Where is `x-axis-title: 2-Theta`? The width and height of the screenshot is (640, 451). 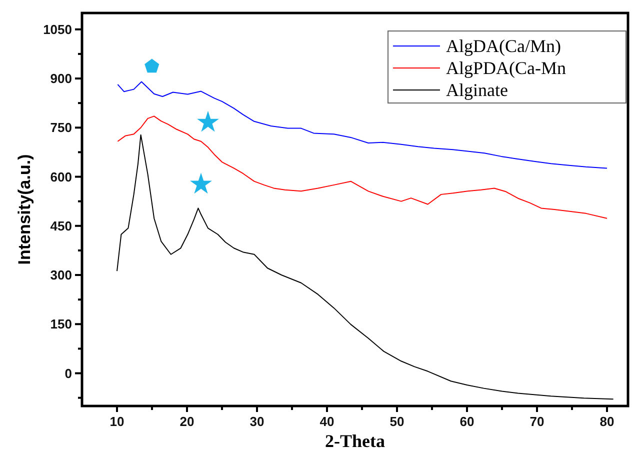
x-axis-title: 2-Theta is located at coordinates (355, 441).